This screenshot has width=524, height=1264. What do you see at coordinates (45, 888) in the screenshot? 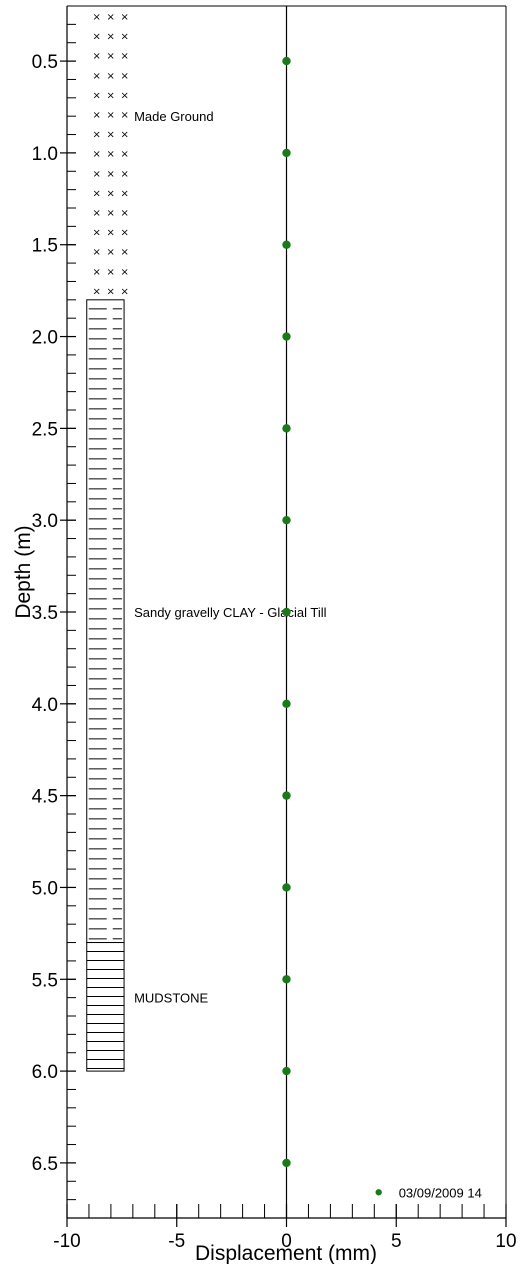
I see `y-tick-label: 5.0` at bounding box center [45, 888].